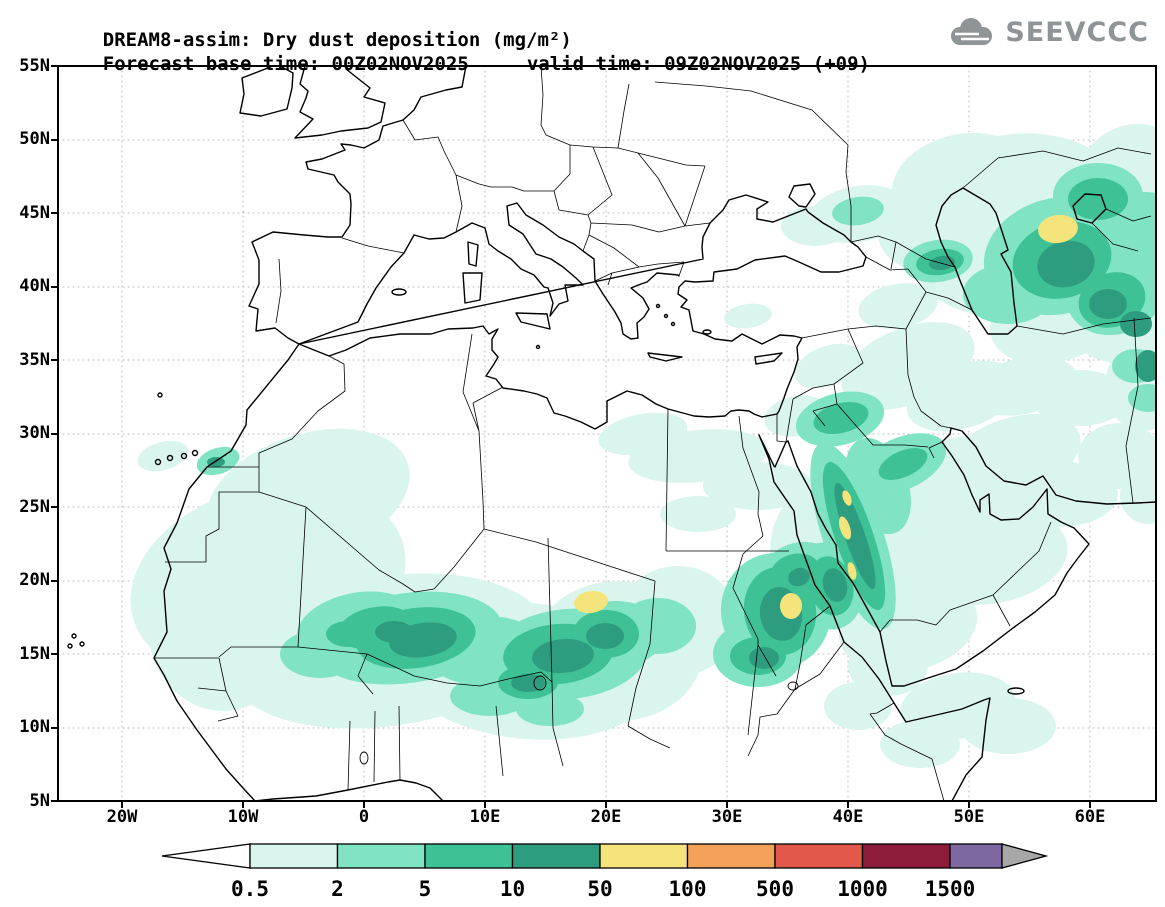 The image size is (1165, 907). Describe the element at coordinates (266, 91) in the screenshot. I see `coast-ireland` at that location.